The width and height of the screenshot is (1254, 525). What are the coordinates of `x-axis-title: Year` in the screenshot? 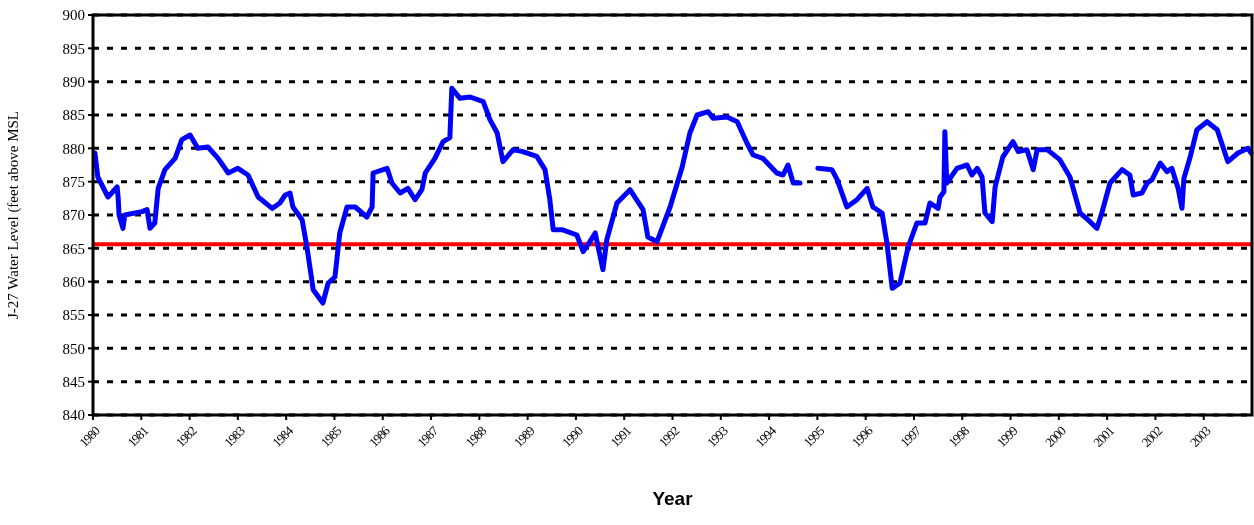 It's located at (673, 498).